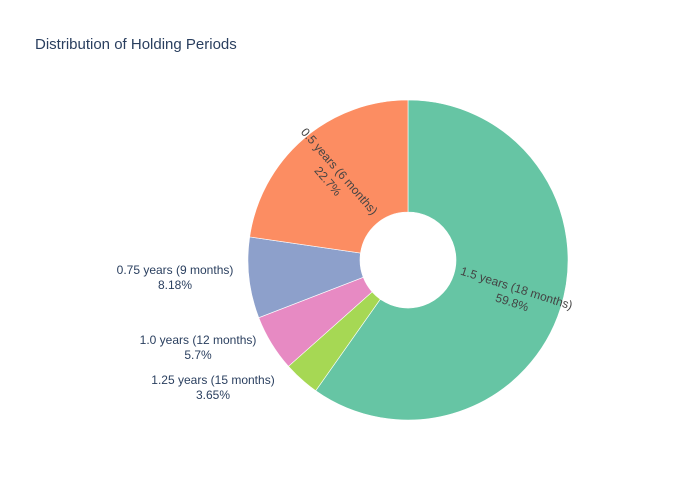  I want to click on slice-label: 0.75 years (9 months), so click(175, 270).